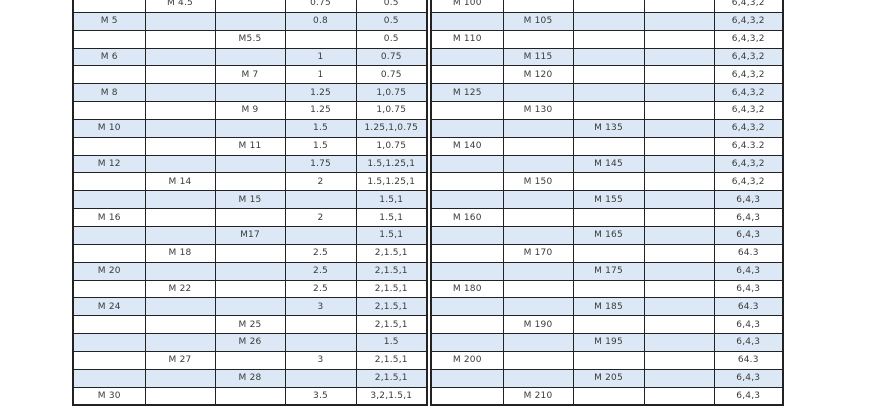  I want to click on size-col-3-cell: M 7, so click(250, 75).